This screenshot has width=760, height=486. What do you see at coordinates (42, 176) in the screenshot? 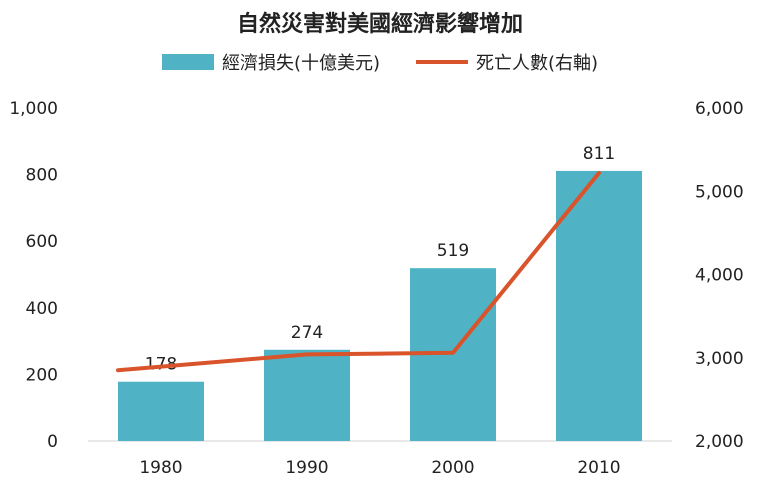
I see `y-left-tick-label: 800` at bounding box center [42, 176].